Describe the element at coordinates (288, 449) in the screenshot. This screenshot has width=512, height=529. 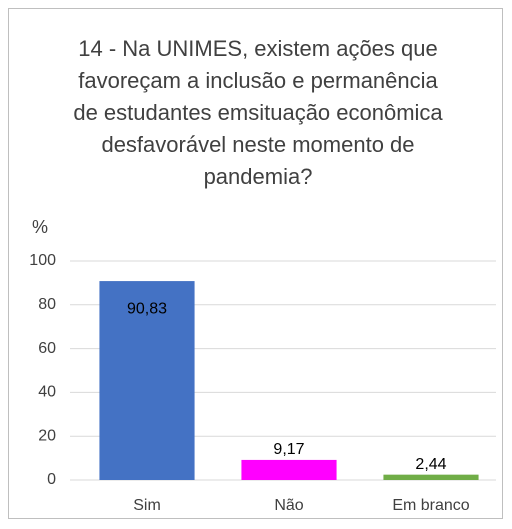
I see `data-label: 9,17` at that location.